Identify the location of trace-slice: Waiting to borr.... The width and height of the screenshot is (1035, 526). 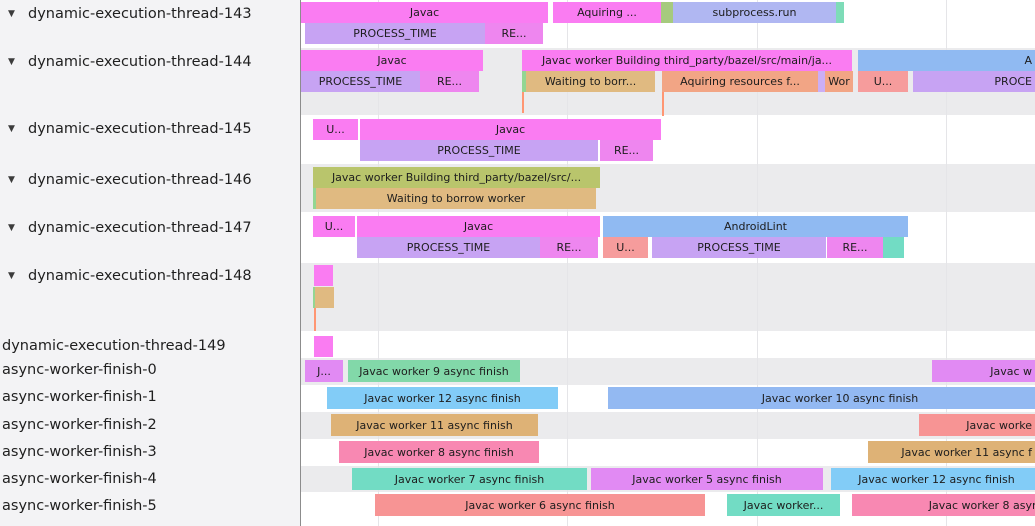
(590, 81).